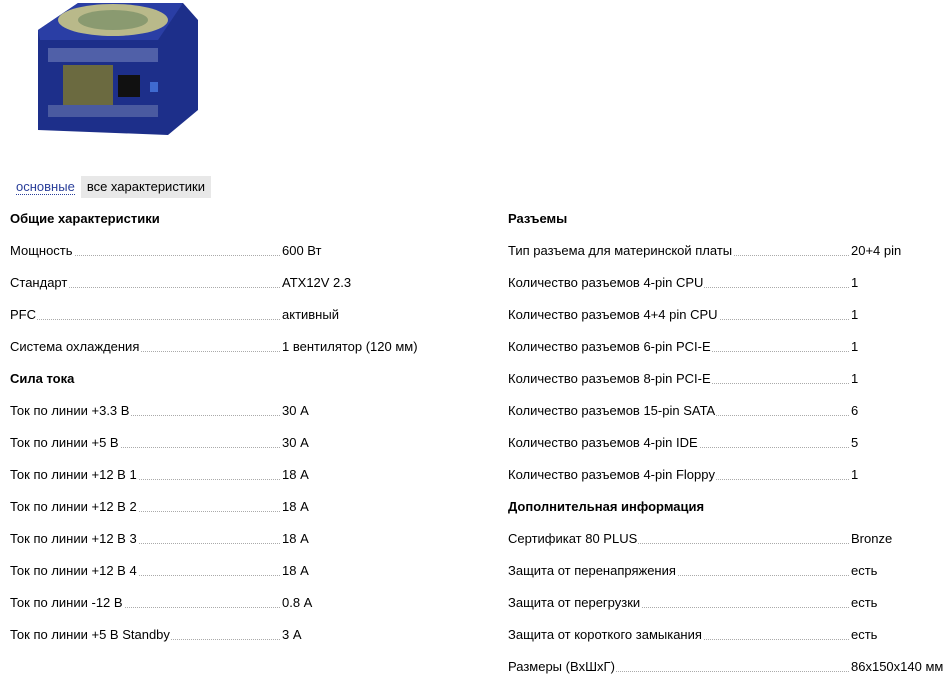 The width and height of the screenshot is (952, 690). What do you see at coordinates (220, 290) in the screenshot?
I see `spec-row: Стандарт ATX12V 2.3` at bounding box center [220, 290].